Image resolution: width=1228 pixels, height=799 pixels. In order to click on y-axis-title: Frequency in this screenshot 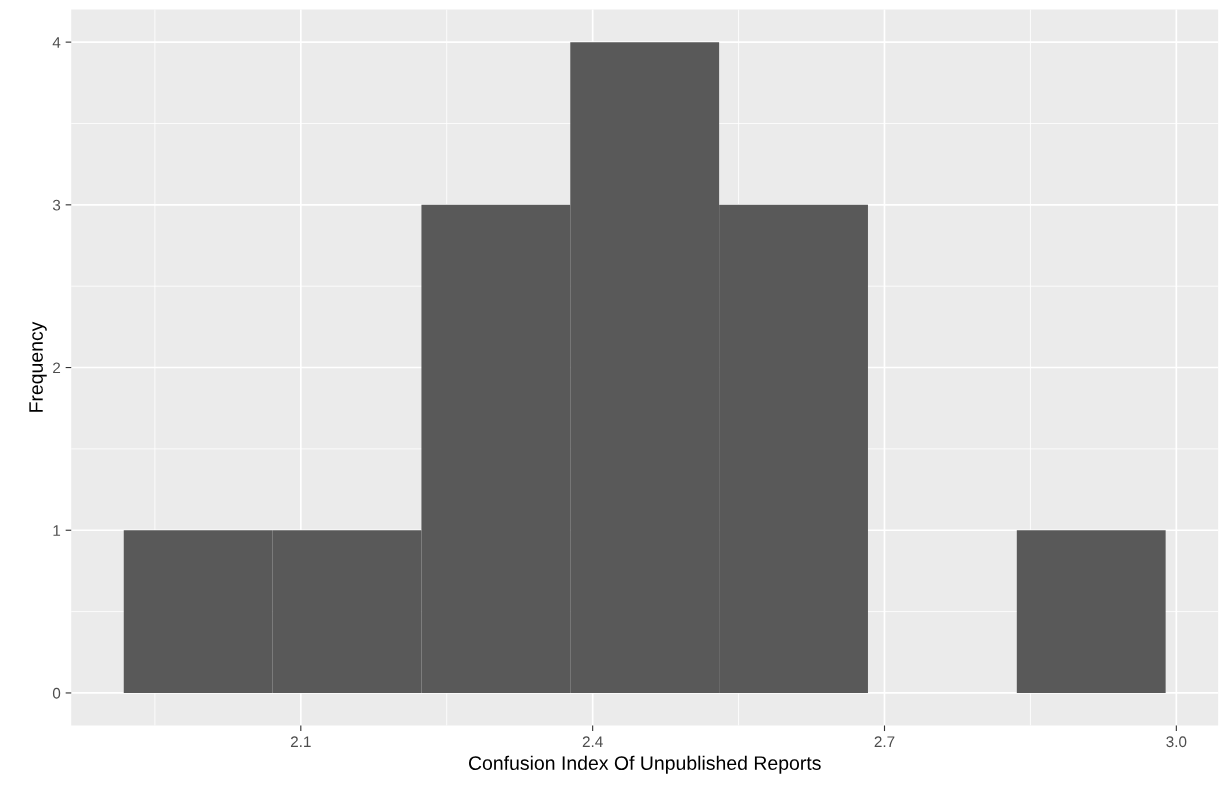, I will do `click(38, 366)`.